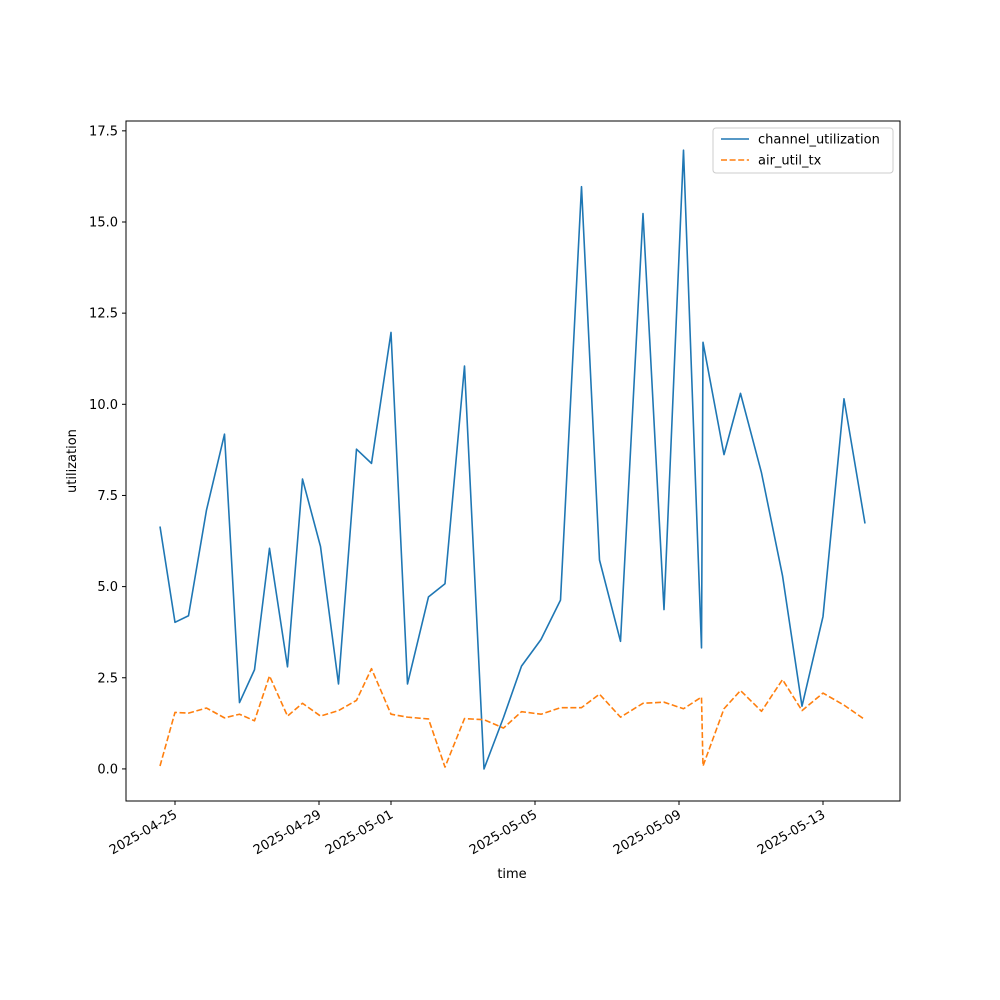 The width and height of the screenshot is (1000, 1000). I want to click on legend-box, so click(803, 150).